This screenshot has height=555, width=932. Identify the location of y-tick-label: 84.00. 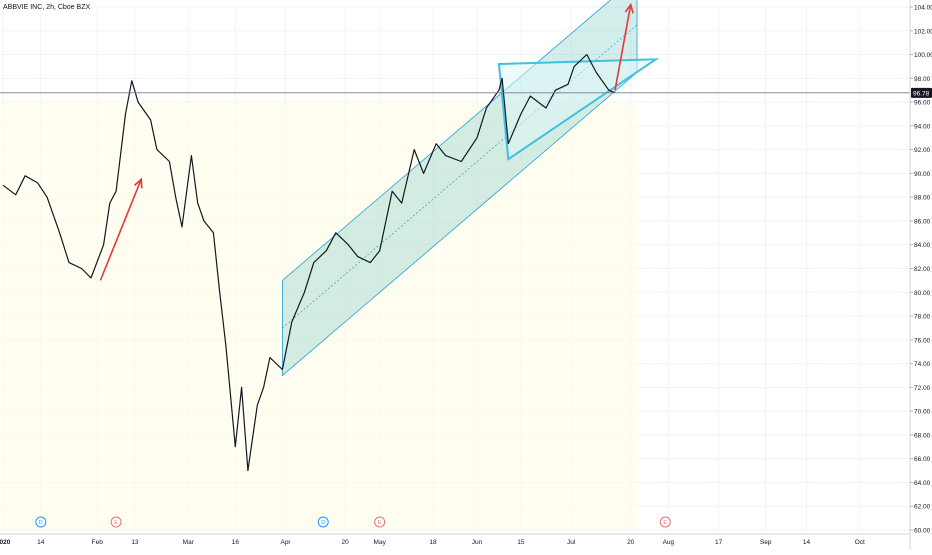
(922, 245).